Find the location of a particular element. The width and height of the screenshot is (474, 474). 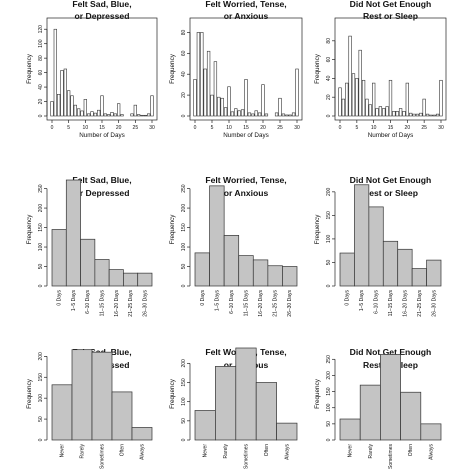

x-tick-label: 0 is located at coordinates (52, 128).